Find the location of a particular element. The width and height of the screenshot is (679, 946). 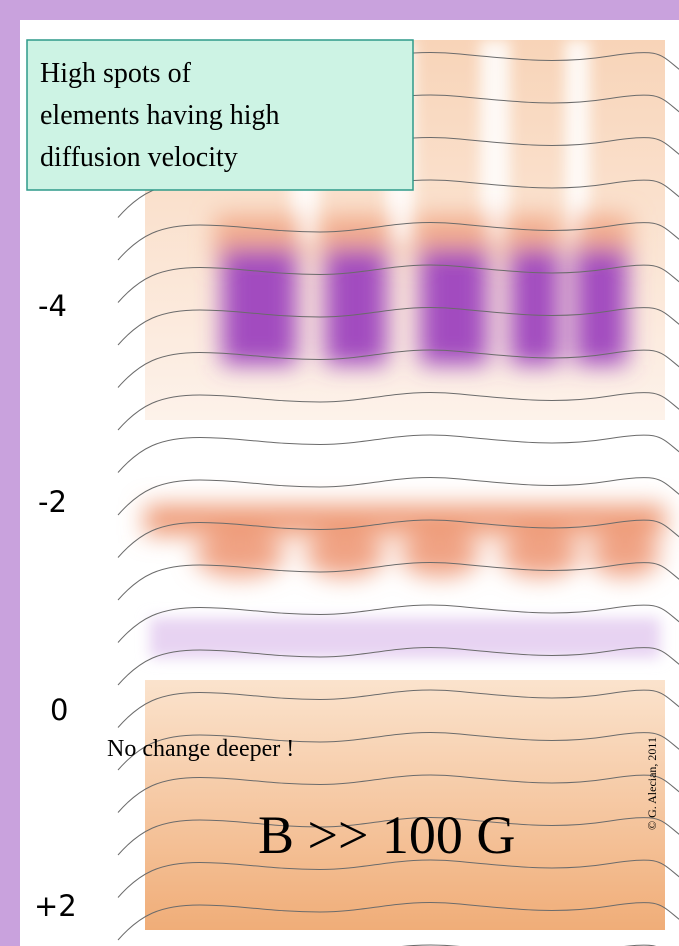

depth-label: +2 is located at coordinates (55, 906).